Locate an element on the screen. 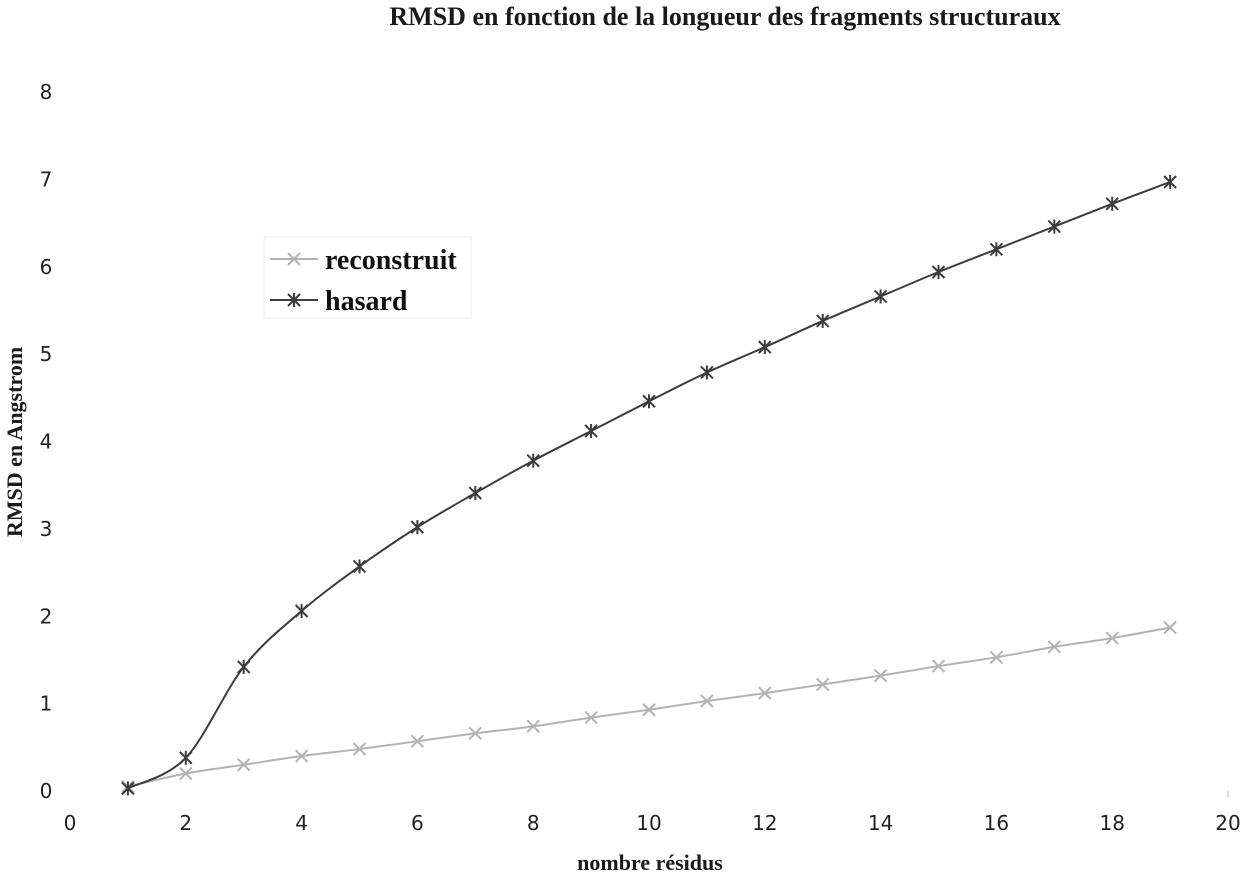 This screenshot has width=1245, height=879. x-tick-label: 12 is located at coordinates (764, 823).